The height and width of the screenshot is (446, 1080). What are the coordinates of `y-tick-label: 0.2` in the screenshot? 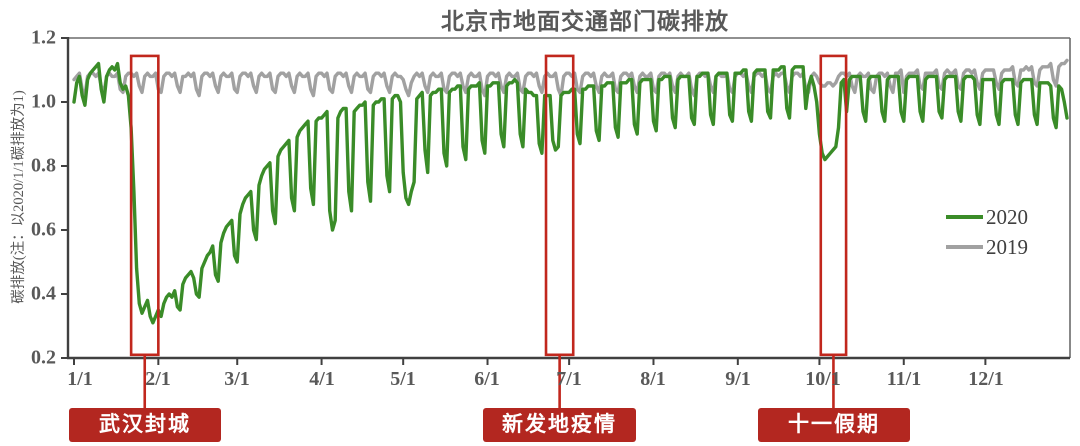 It's located at (43, 357).